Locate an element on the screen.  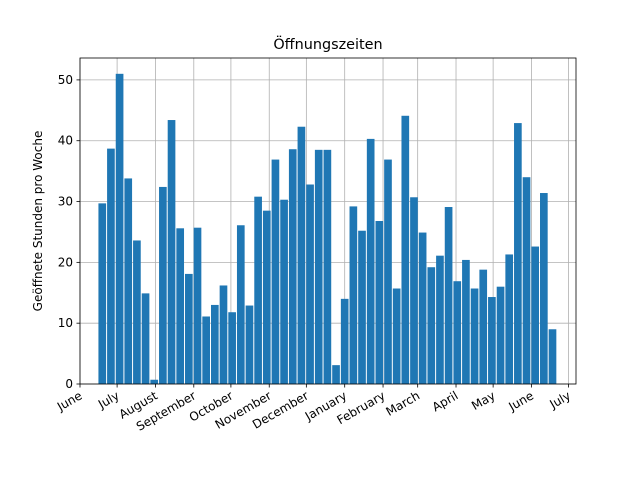
y-tick-label: 40 is located at coordinates (65, 141).